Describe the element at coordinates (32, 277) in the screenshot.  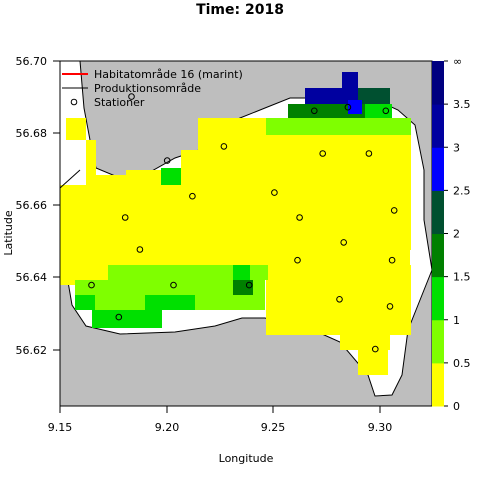
I see `y-tick-label: 56.64` at that location.